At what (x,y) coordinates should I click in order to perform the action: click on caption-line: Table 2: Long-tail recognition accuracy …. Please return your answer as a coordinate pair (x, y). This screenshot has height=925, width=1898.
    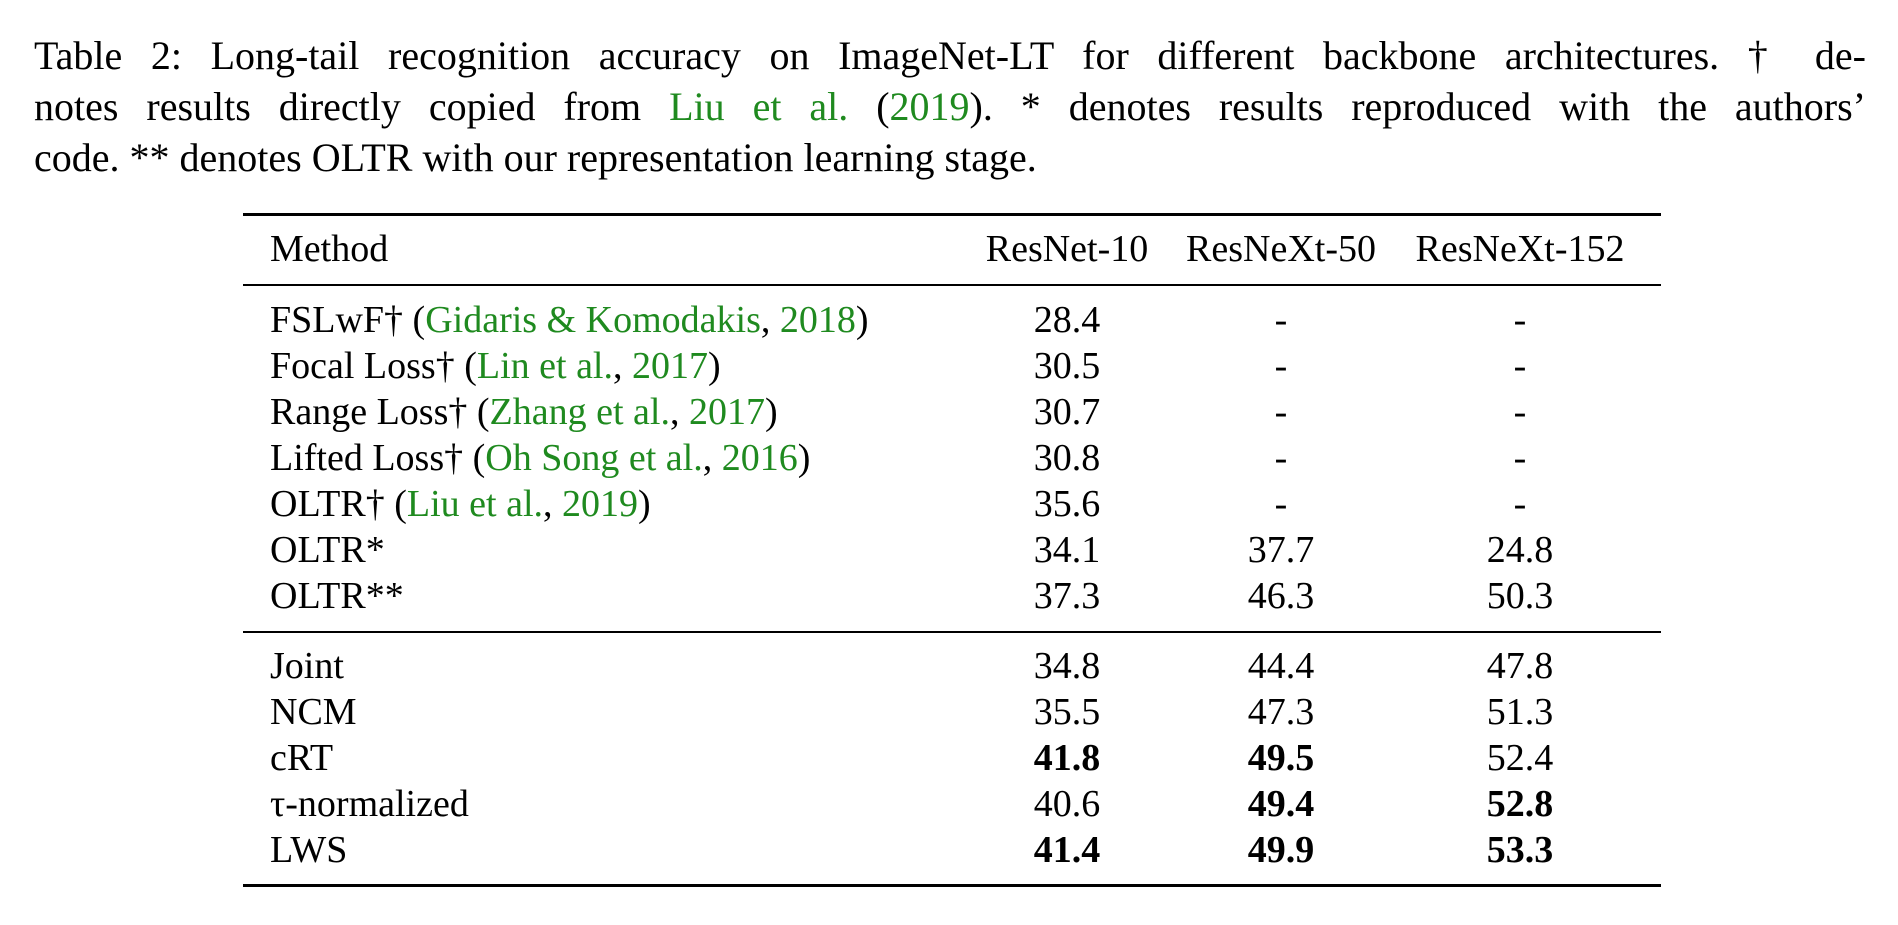
    Looking at the image, I should click on (950, 55).